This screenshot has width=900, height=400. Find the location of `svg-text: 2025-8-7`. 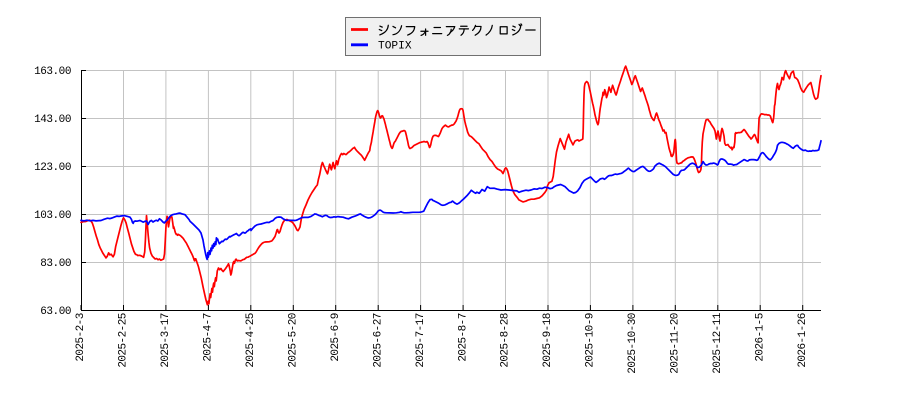

svg-text: 2025-8-7 is located at coordinates (463, 337).